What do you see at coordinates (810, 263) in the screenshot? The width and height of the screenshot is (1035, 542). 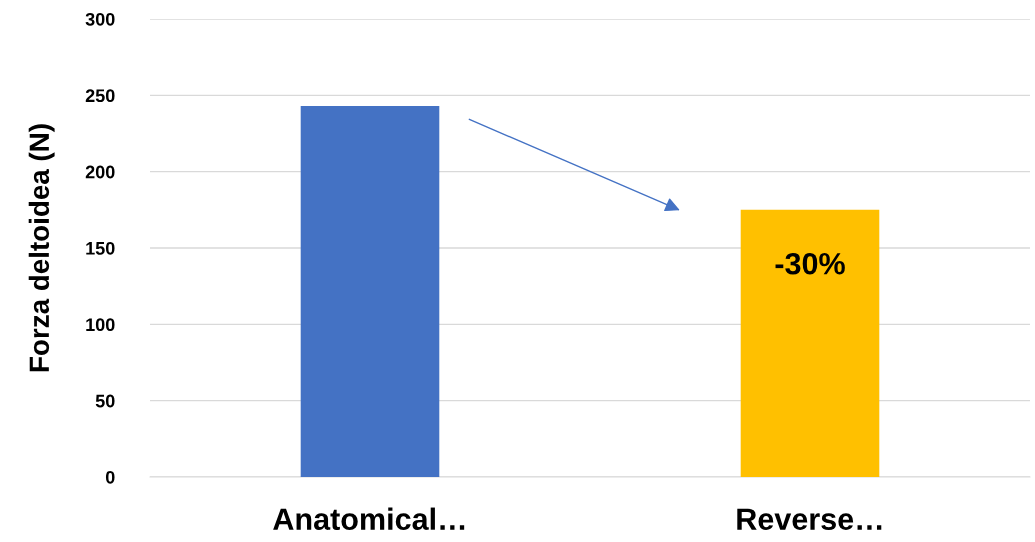 I see `annotation: -30%` at bounding box center [810, 263].